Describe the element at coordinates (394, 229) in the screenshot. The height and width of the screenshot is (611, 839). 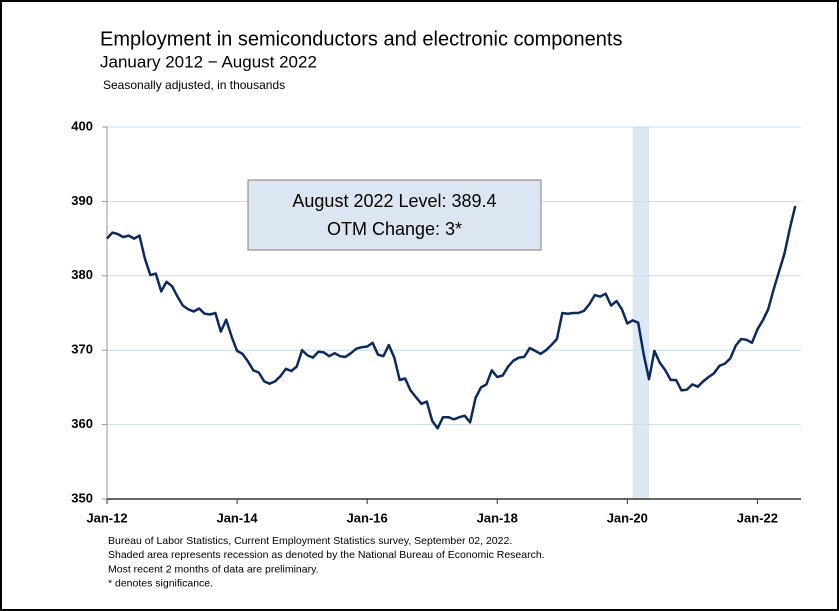
I see `annotation-text: OTM Change: 3*` at that location.